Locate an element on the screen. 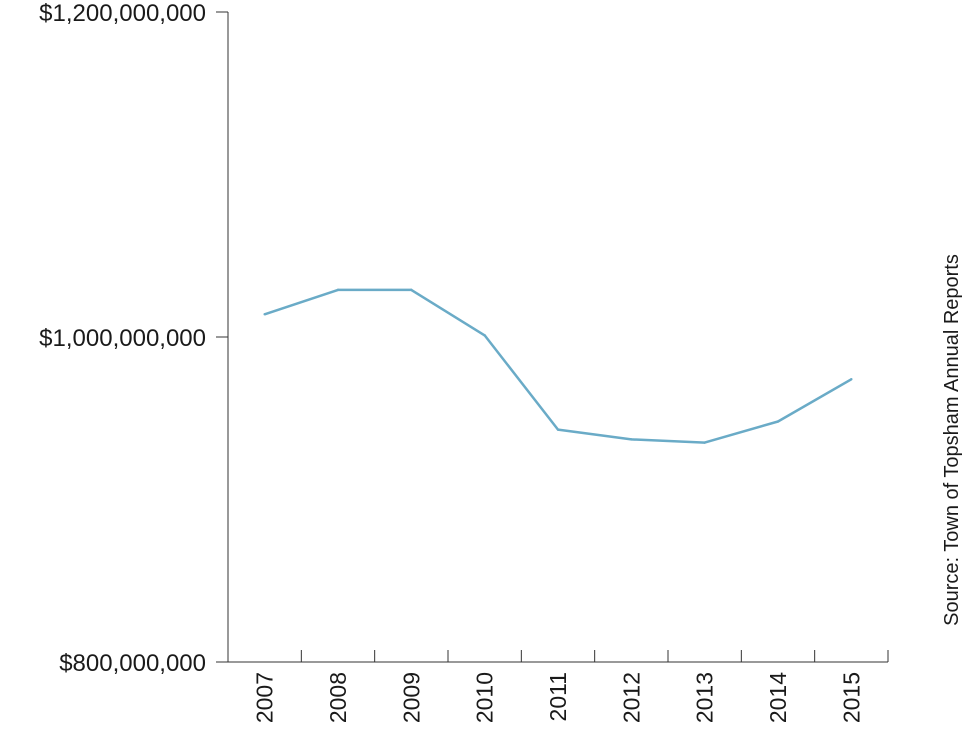 The height and width of the screenshot is (740, 968). x-tick-label: 2007 is located at coordinates (265, 697).